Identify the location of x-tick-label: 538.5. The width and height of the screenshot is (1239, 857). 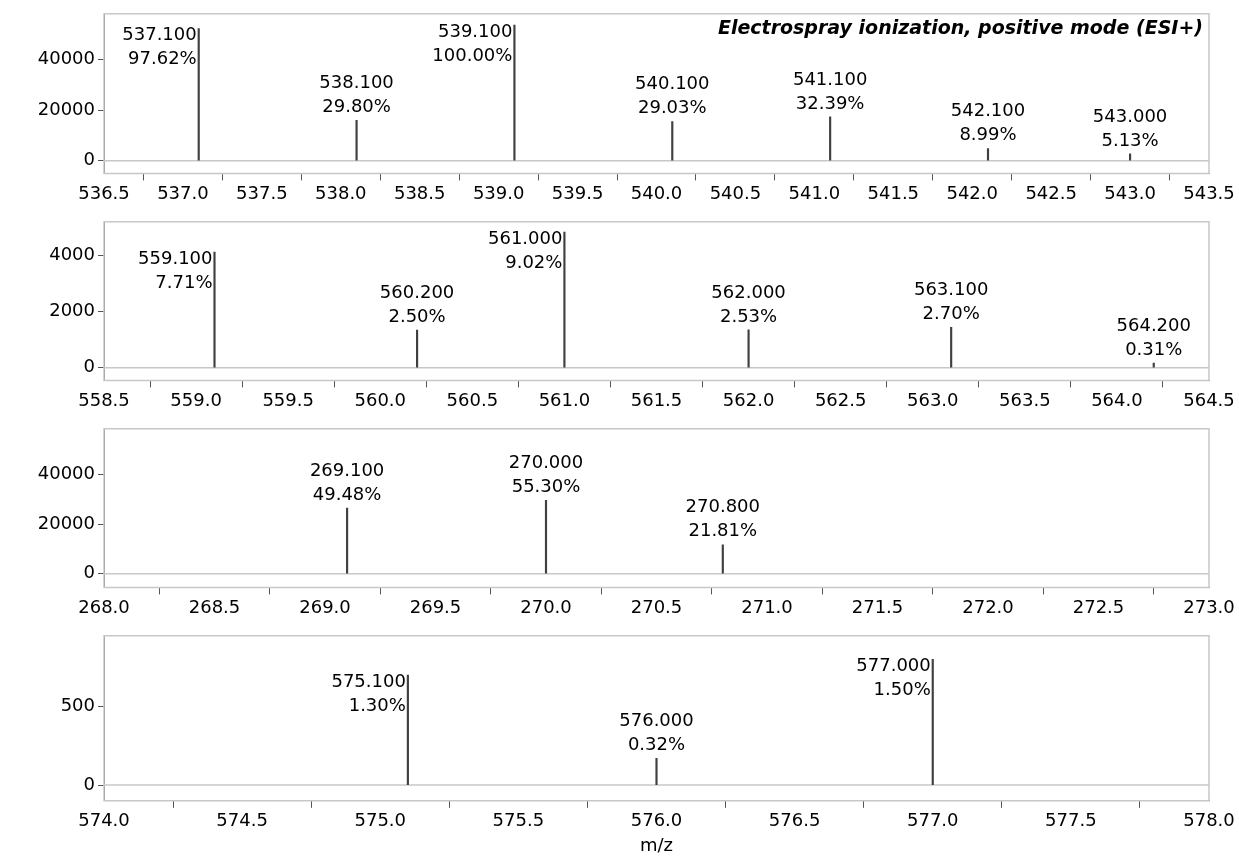
(419, 192).